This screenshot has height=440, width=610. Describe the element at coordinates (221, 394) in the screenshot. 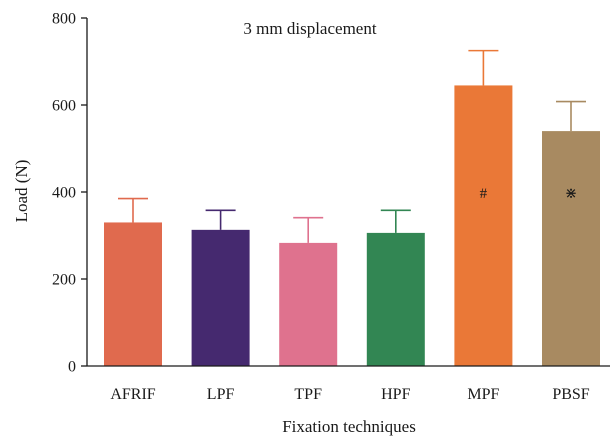

I see `x-tick-label-lpf: LPF` at that location.